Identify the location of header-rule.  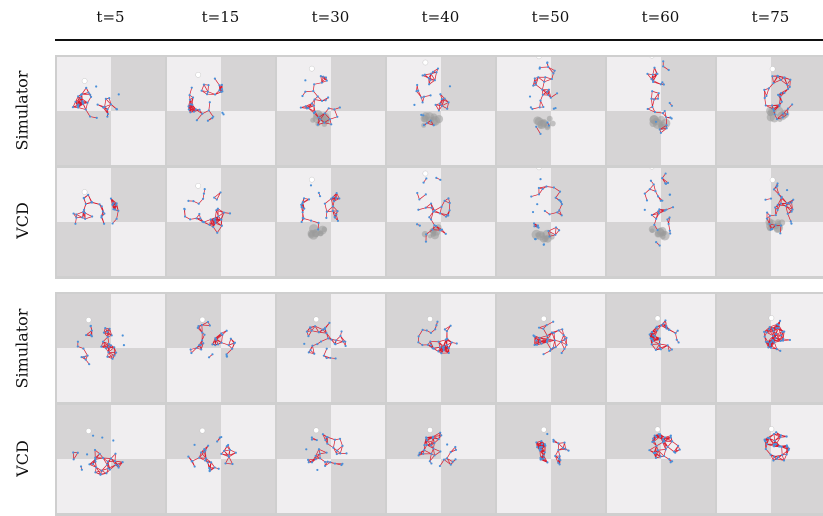
(439, 40).